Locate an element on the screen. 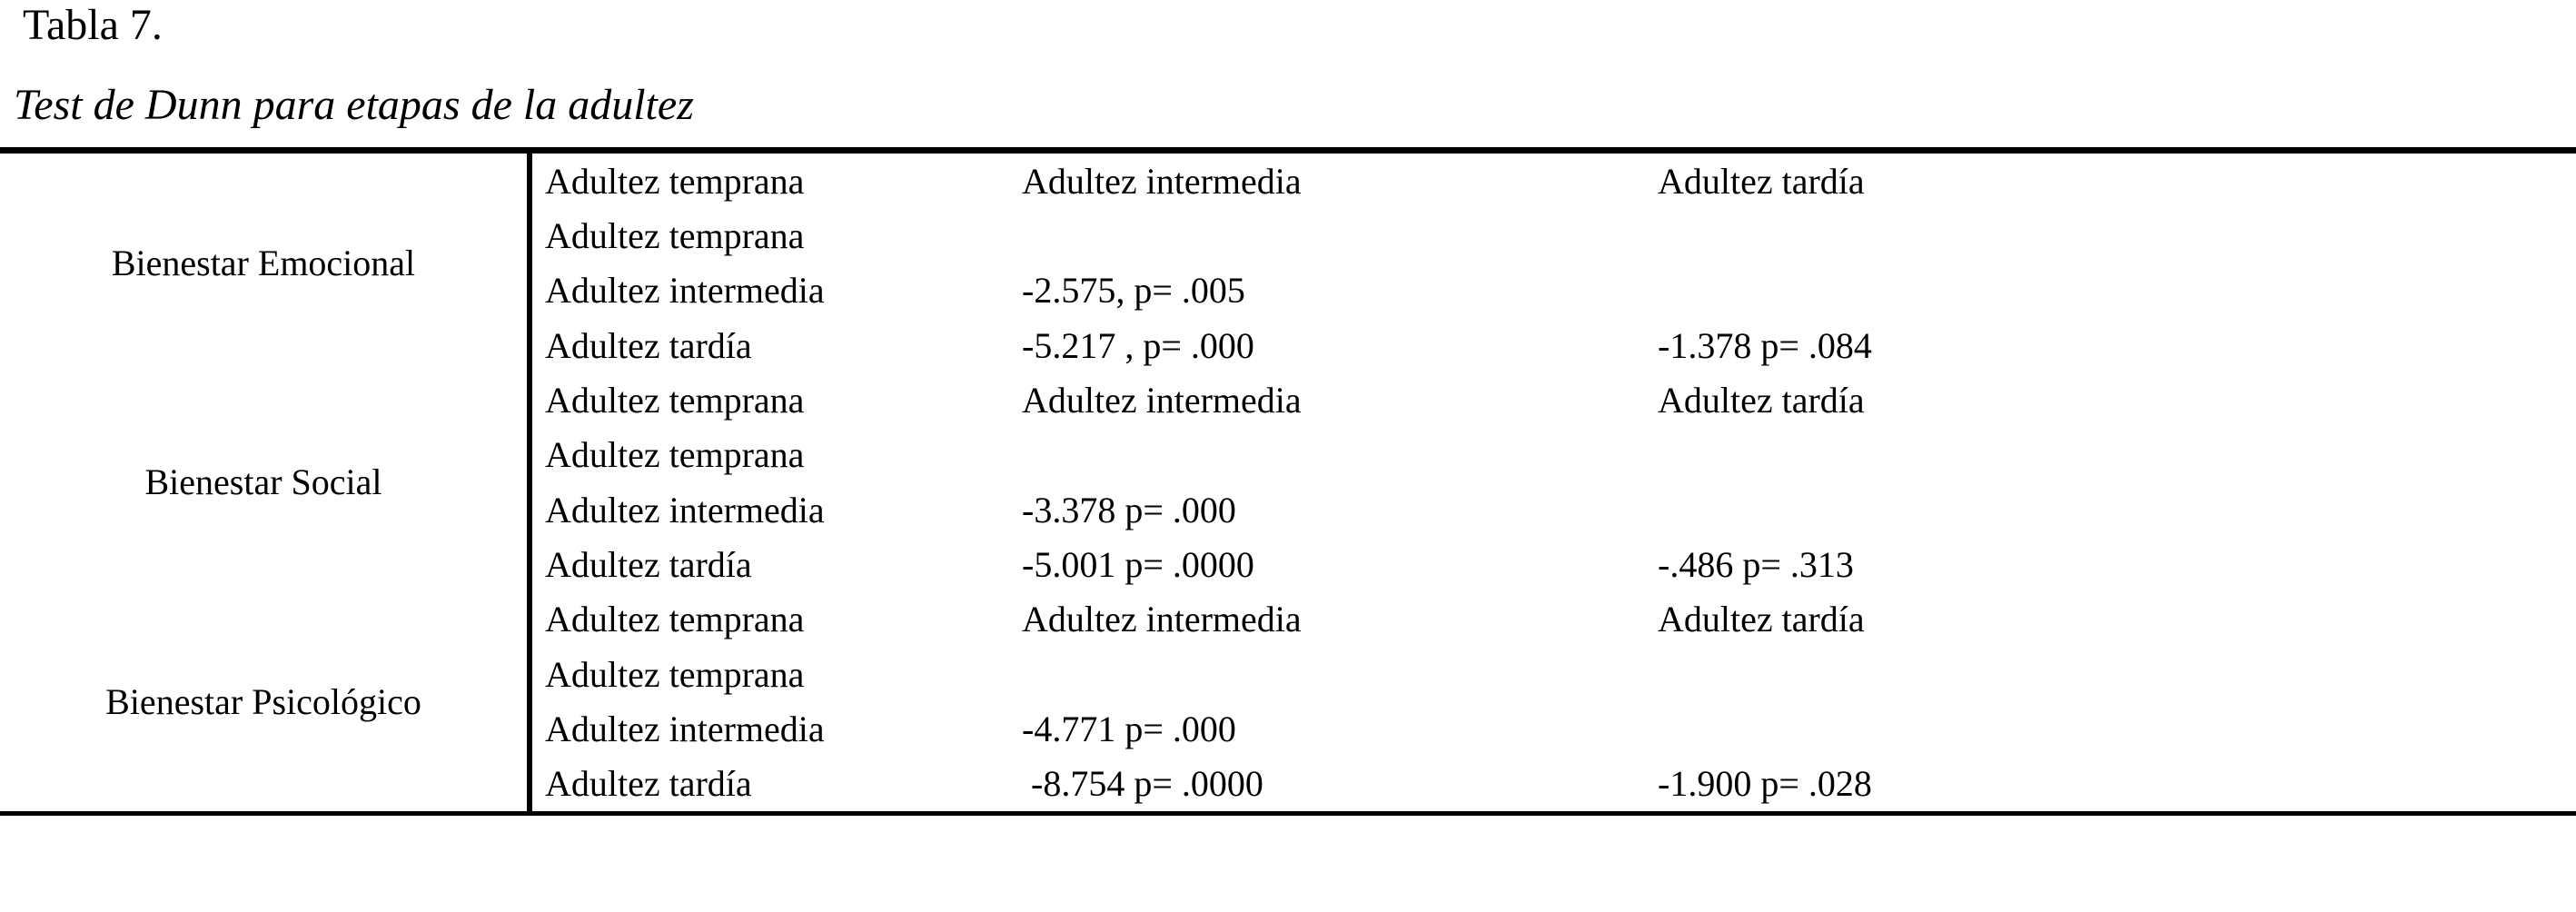  table-row: Adultez intermedia -3.378 p= .000 is located at coordinates (1288, 509).